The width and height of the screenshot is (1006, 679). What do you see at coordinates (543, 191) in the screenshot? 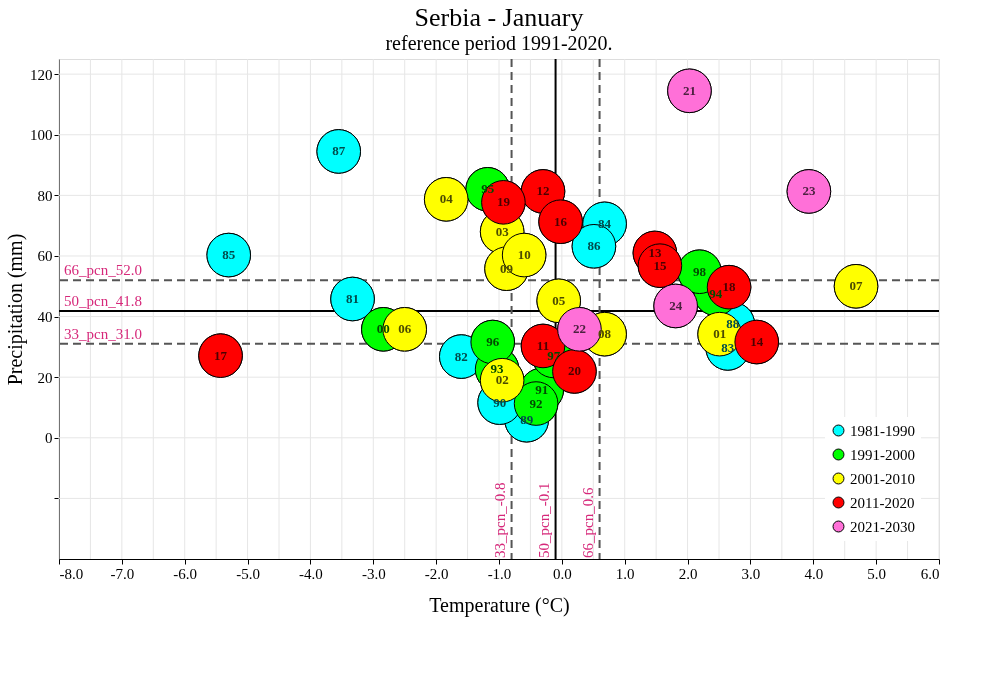
I see `annotation: 12` at bounding box center [543, 191].